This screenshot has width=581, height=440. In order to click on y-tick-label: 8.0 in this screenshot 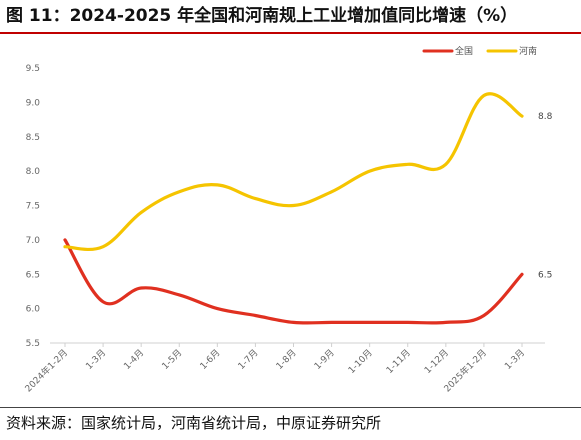, I will do `click(33, 172)`.